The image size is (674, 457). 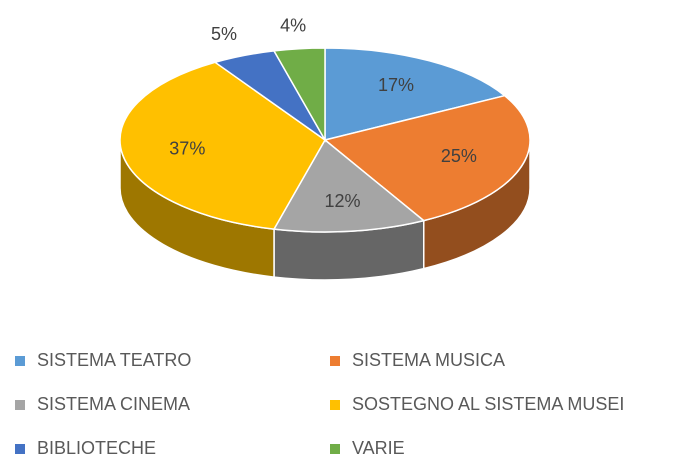 I want to click on legend-label: BIBLIOTECHE, so click(x=96, y=447).